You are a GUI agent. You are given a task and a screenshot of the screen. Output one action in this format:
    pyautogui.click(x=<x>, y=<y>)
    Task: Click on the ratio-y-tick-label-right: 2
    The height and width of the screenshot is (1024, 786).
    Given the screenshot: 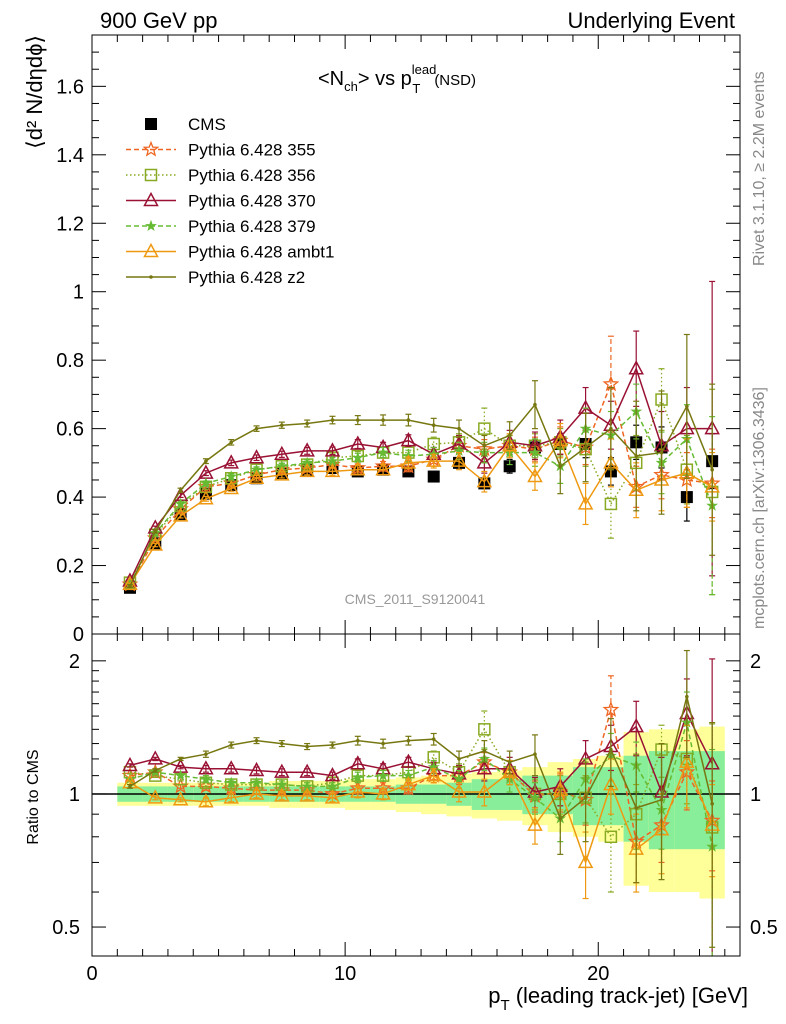 What is the action you would take?
    pyautogui.click(x=755, y=662)
    